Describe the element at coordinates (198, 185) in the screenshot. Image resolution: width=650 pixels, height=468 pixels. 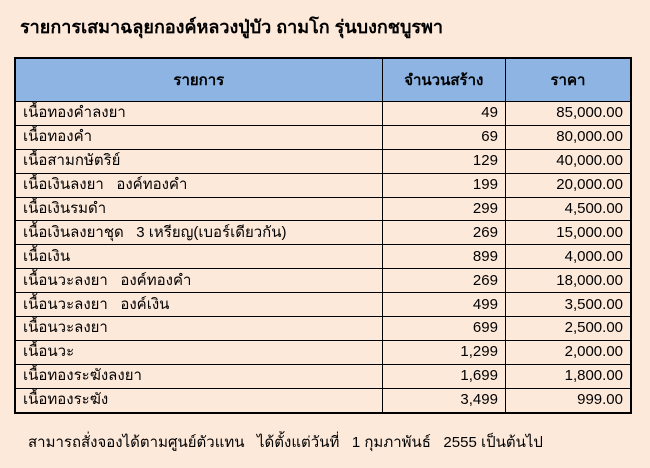
I see `item-name-cell: เนื้อเงินลงยา องค์ทองคำ` at that location.